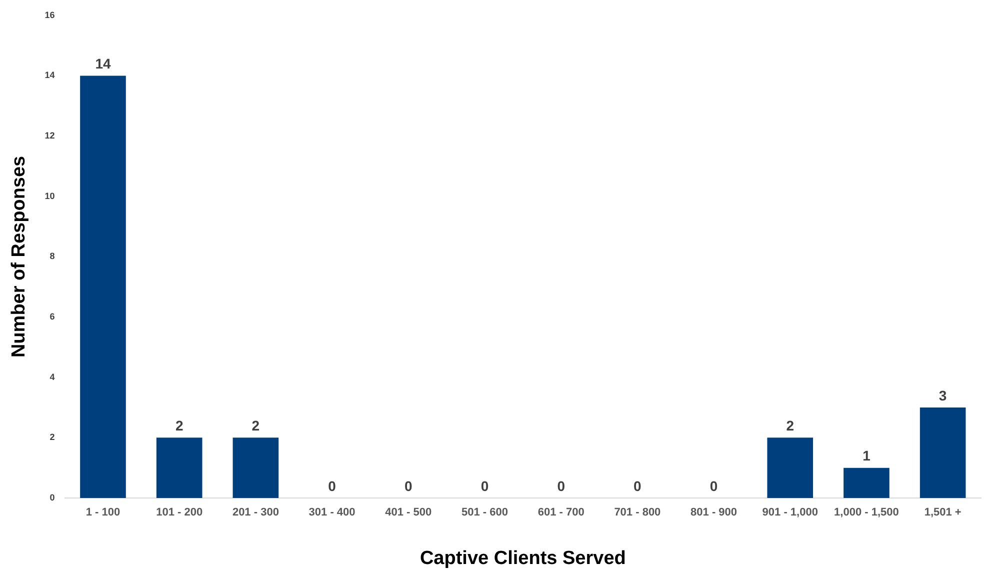  What do you see at coordinates (103, 64) in the screenshot?
I see `data-label: 14` at bounding box center [103, 64].